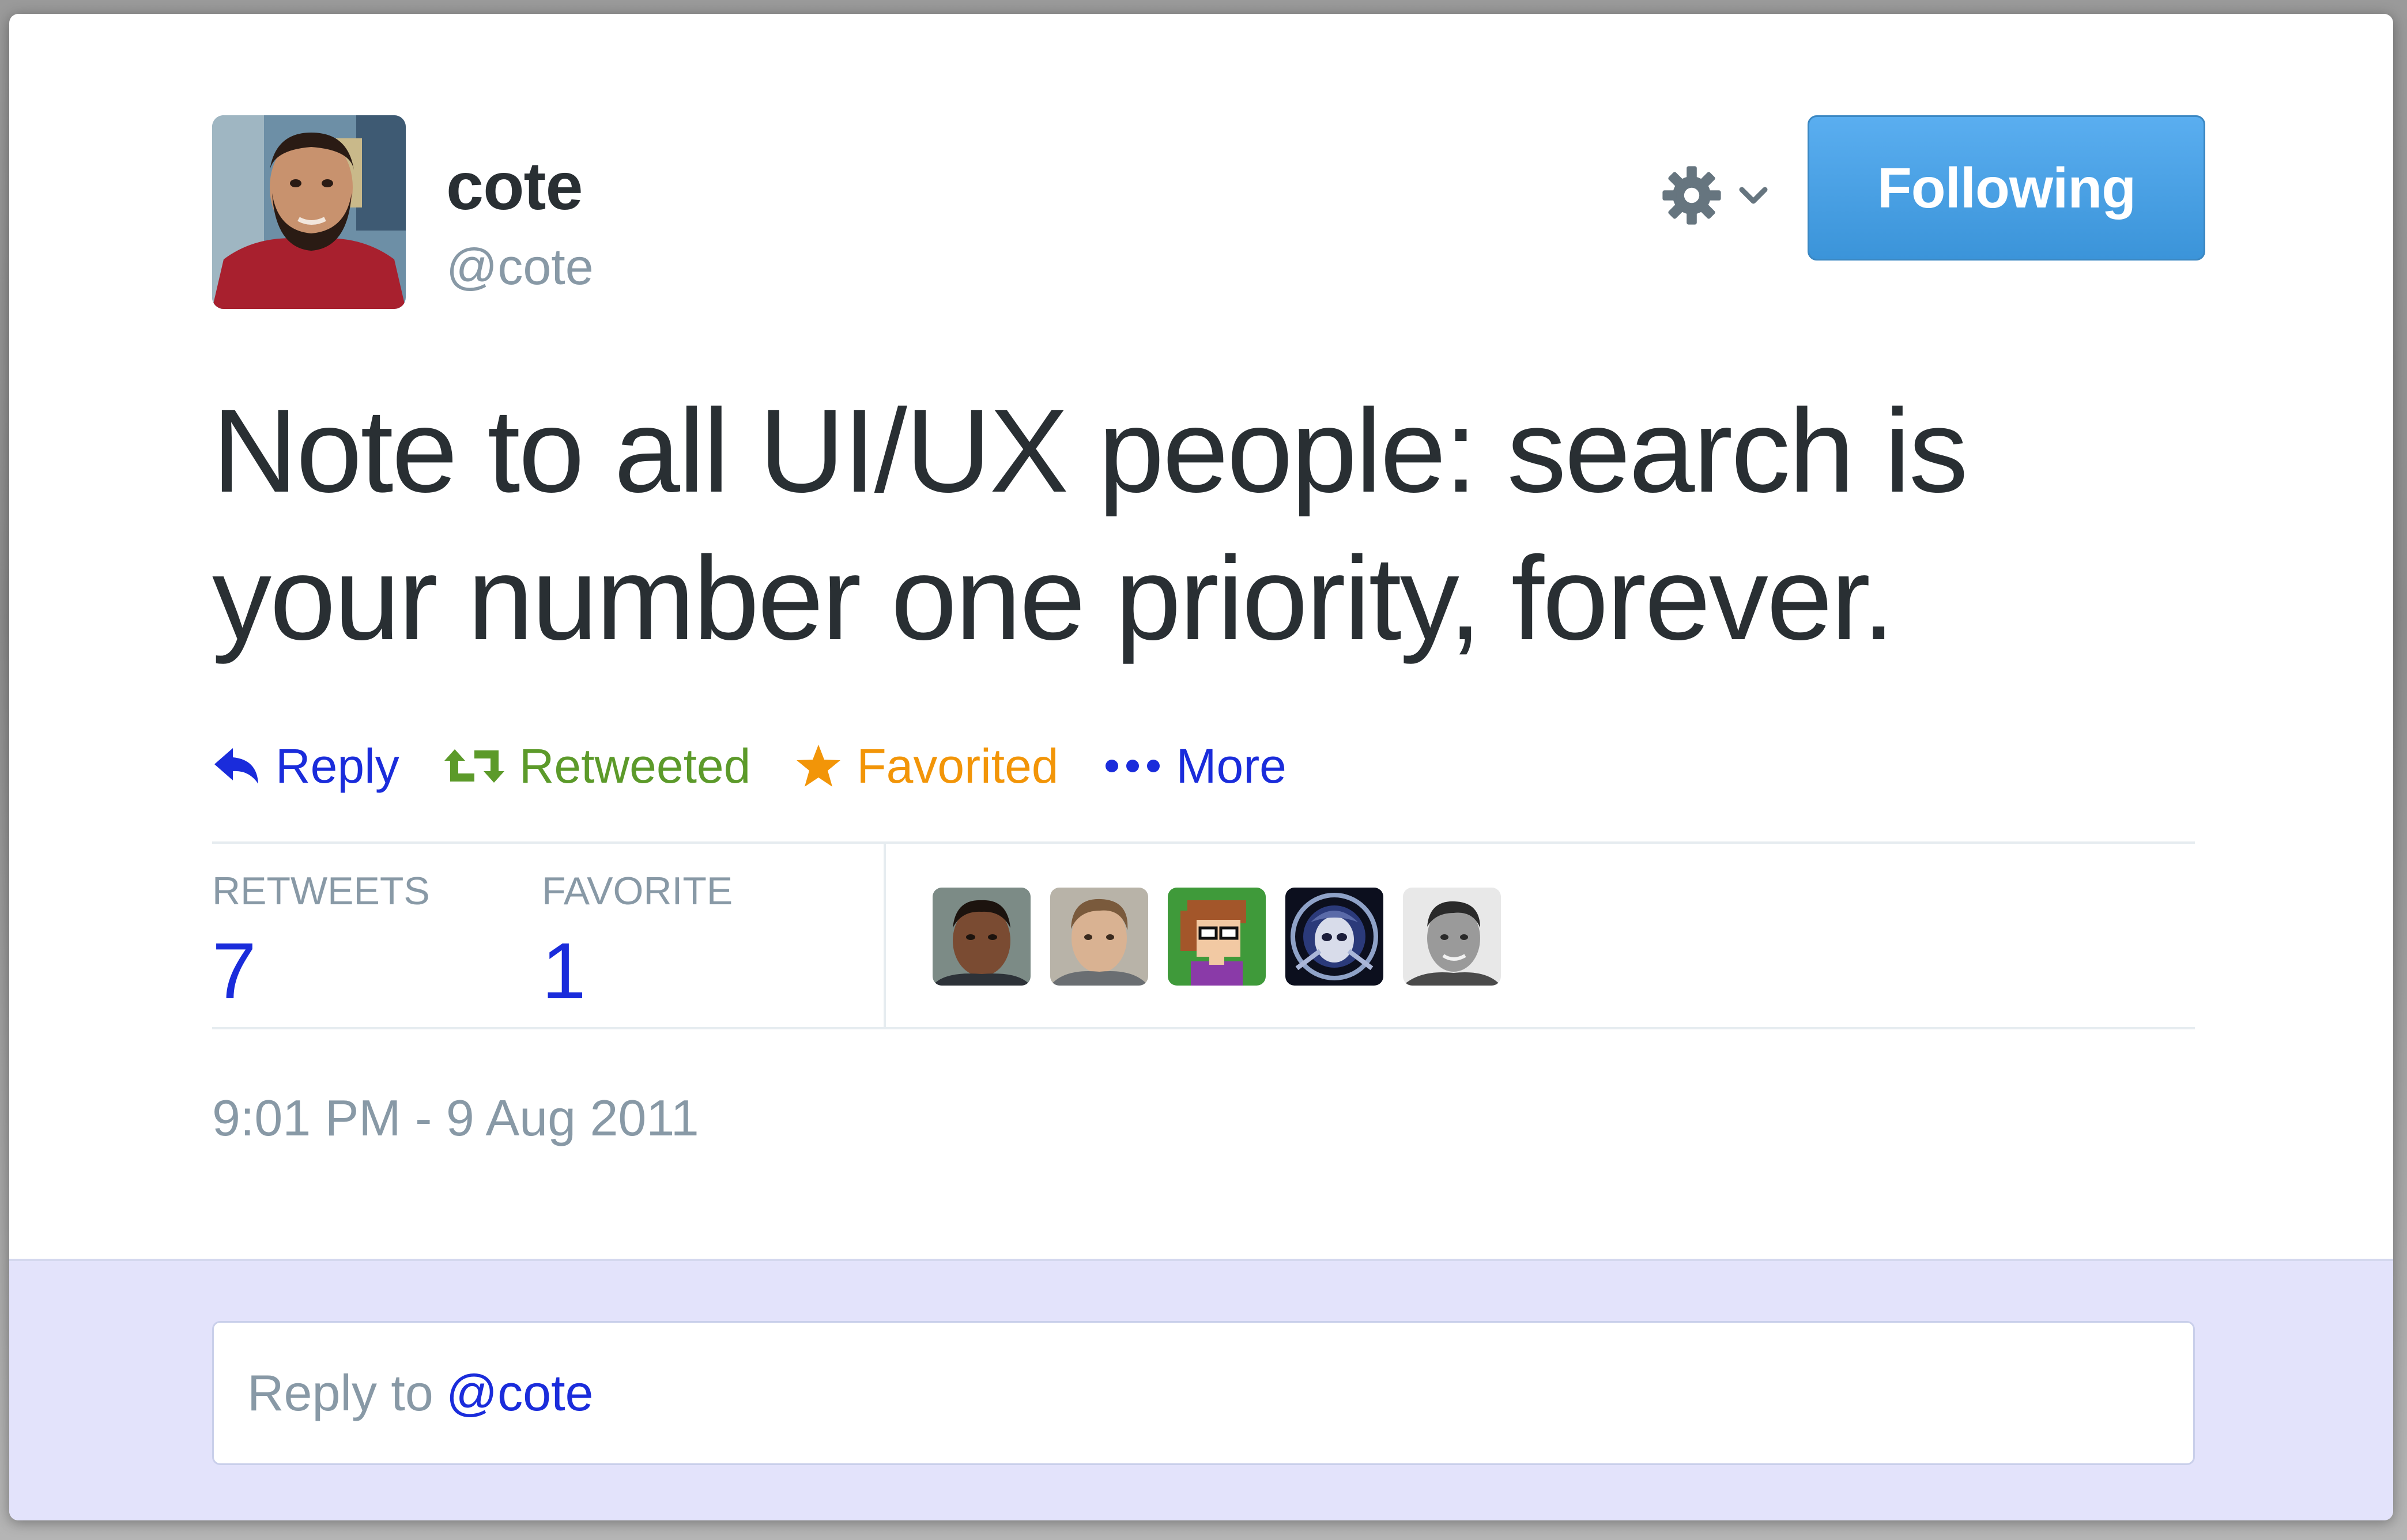 This screenshot has height=1540, width=2407. Describe the element at coordinates (309, 212) in the screenshot. I see `author-avatar` at that location.